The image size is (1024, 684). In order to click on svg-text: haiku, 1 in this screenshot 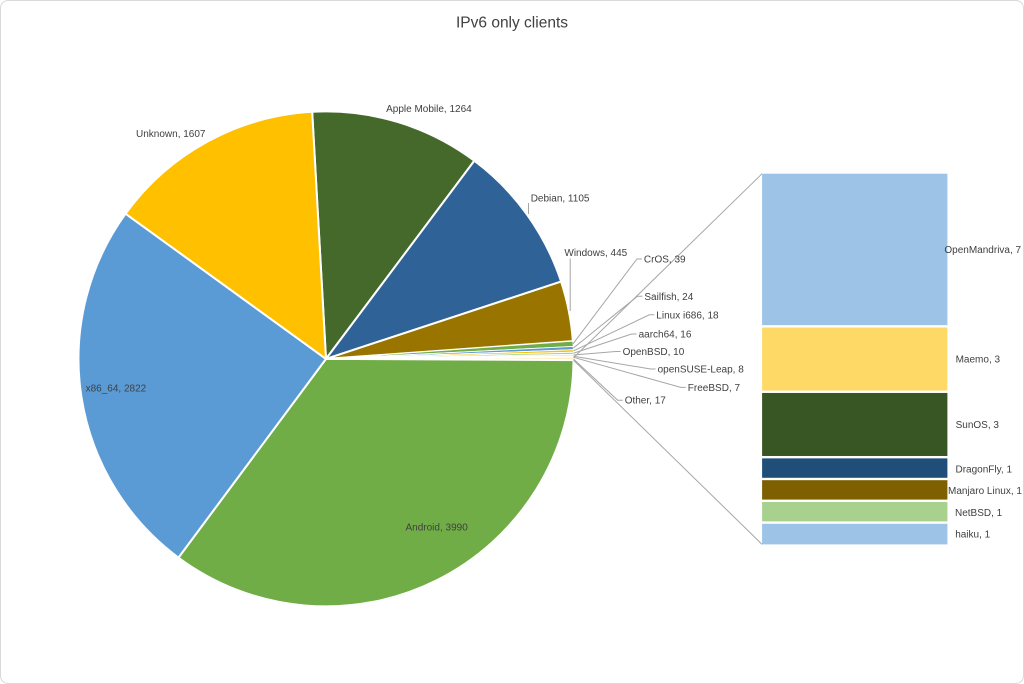, I will do `click(972, 535)`.